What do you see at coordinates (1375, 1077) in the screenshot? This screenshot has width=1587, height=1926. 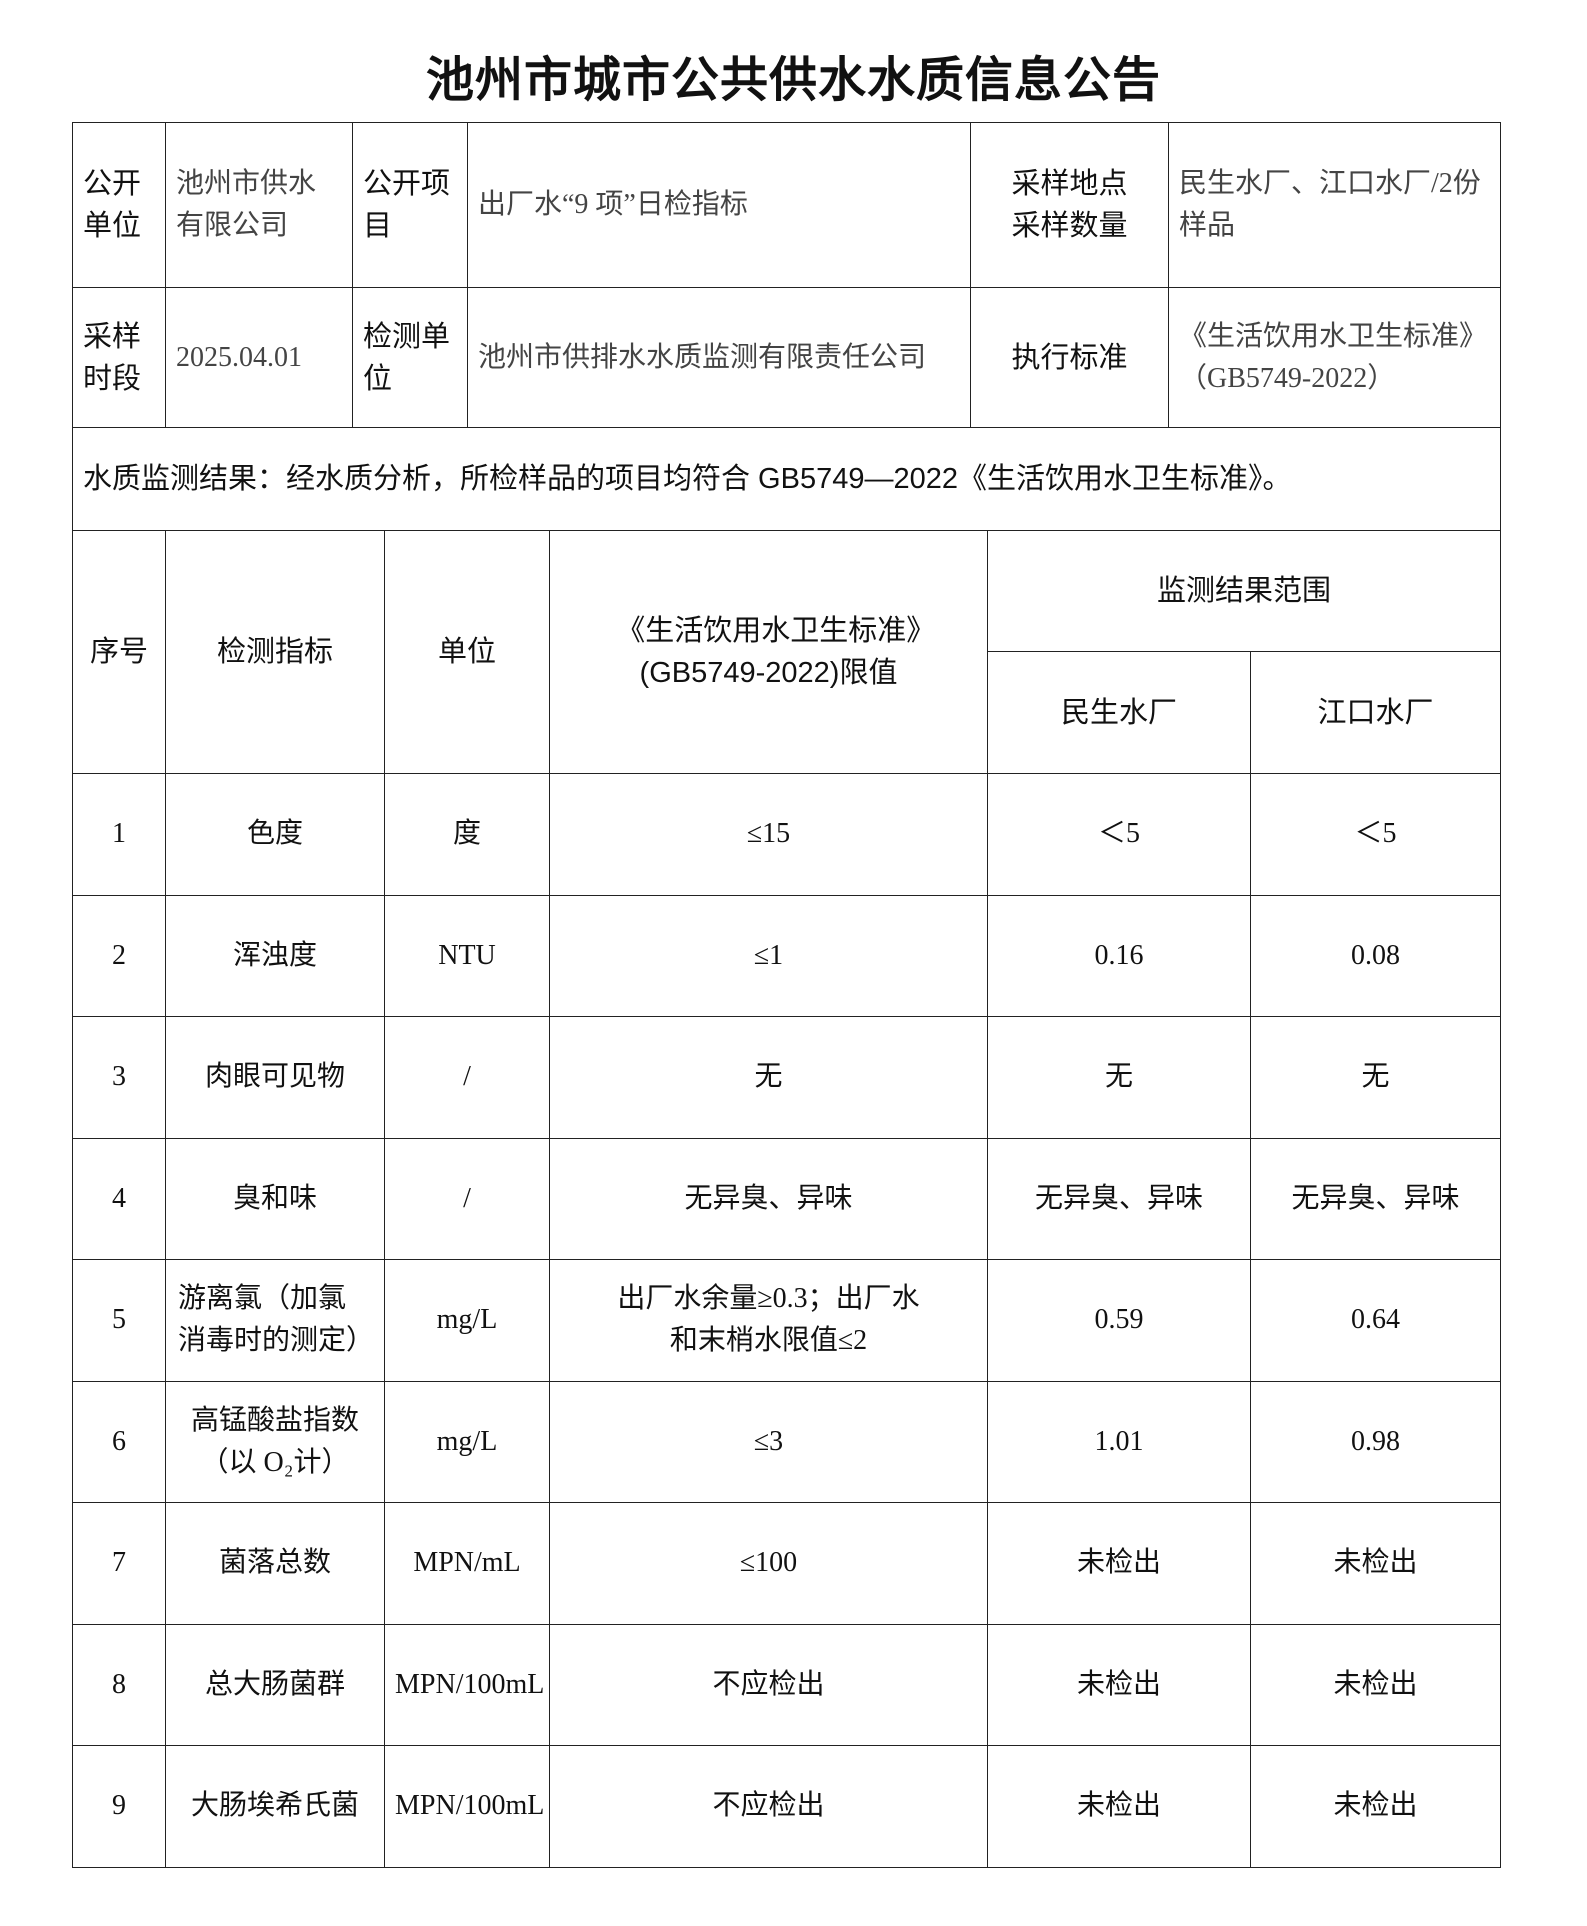 I see `cell-plant2: 无` at bounding box center [1375, 1077].